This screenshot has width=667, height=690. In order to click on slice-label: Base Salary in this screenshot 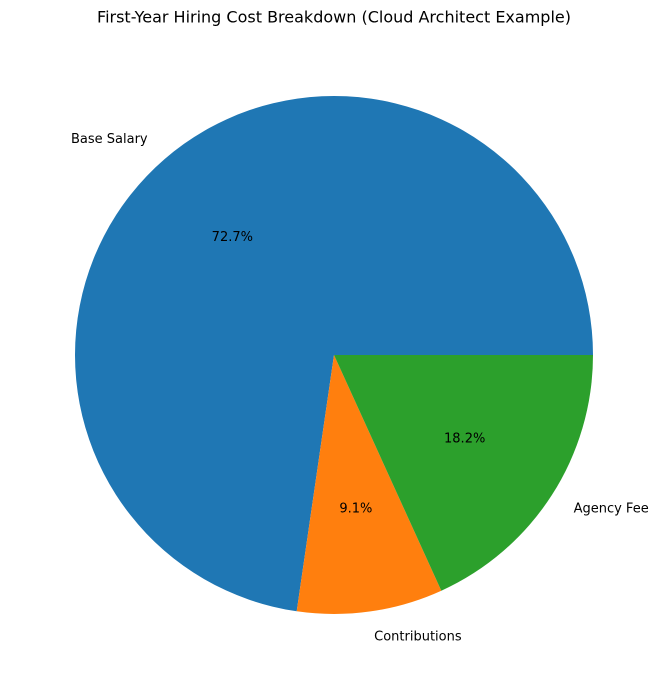, I will do `click(109, 139)`.